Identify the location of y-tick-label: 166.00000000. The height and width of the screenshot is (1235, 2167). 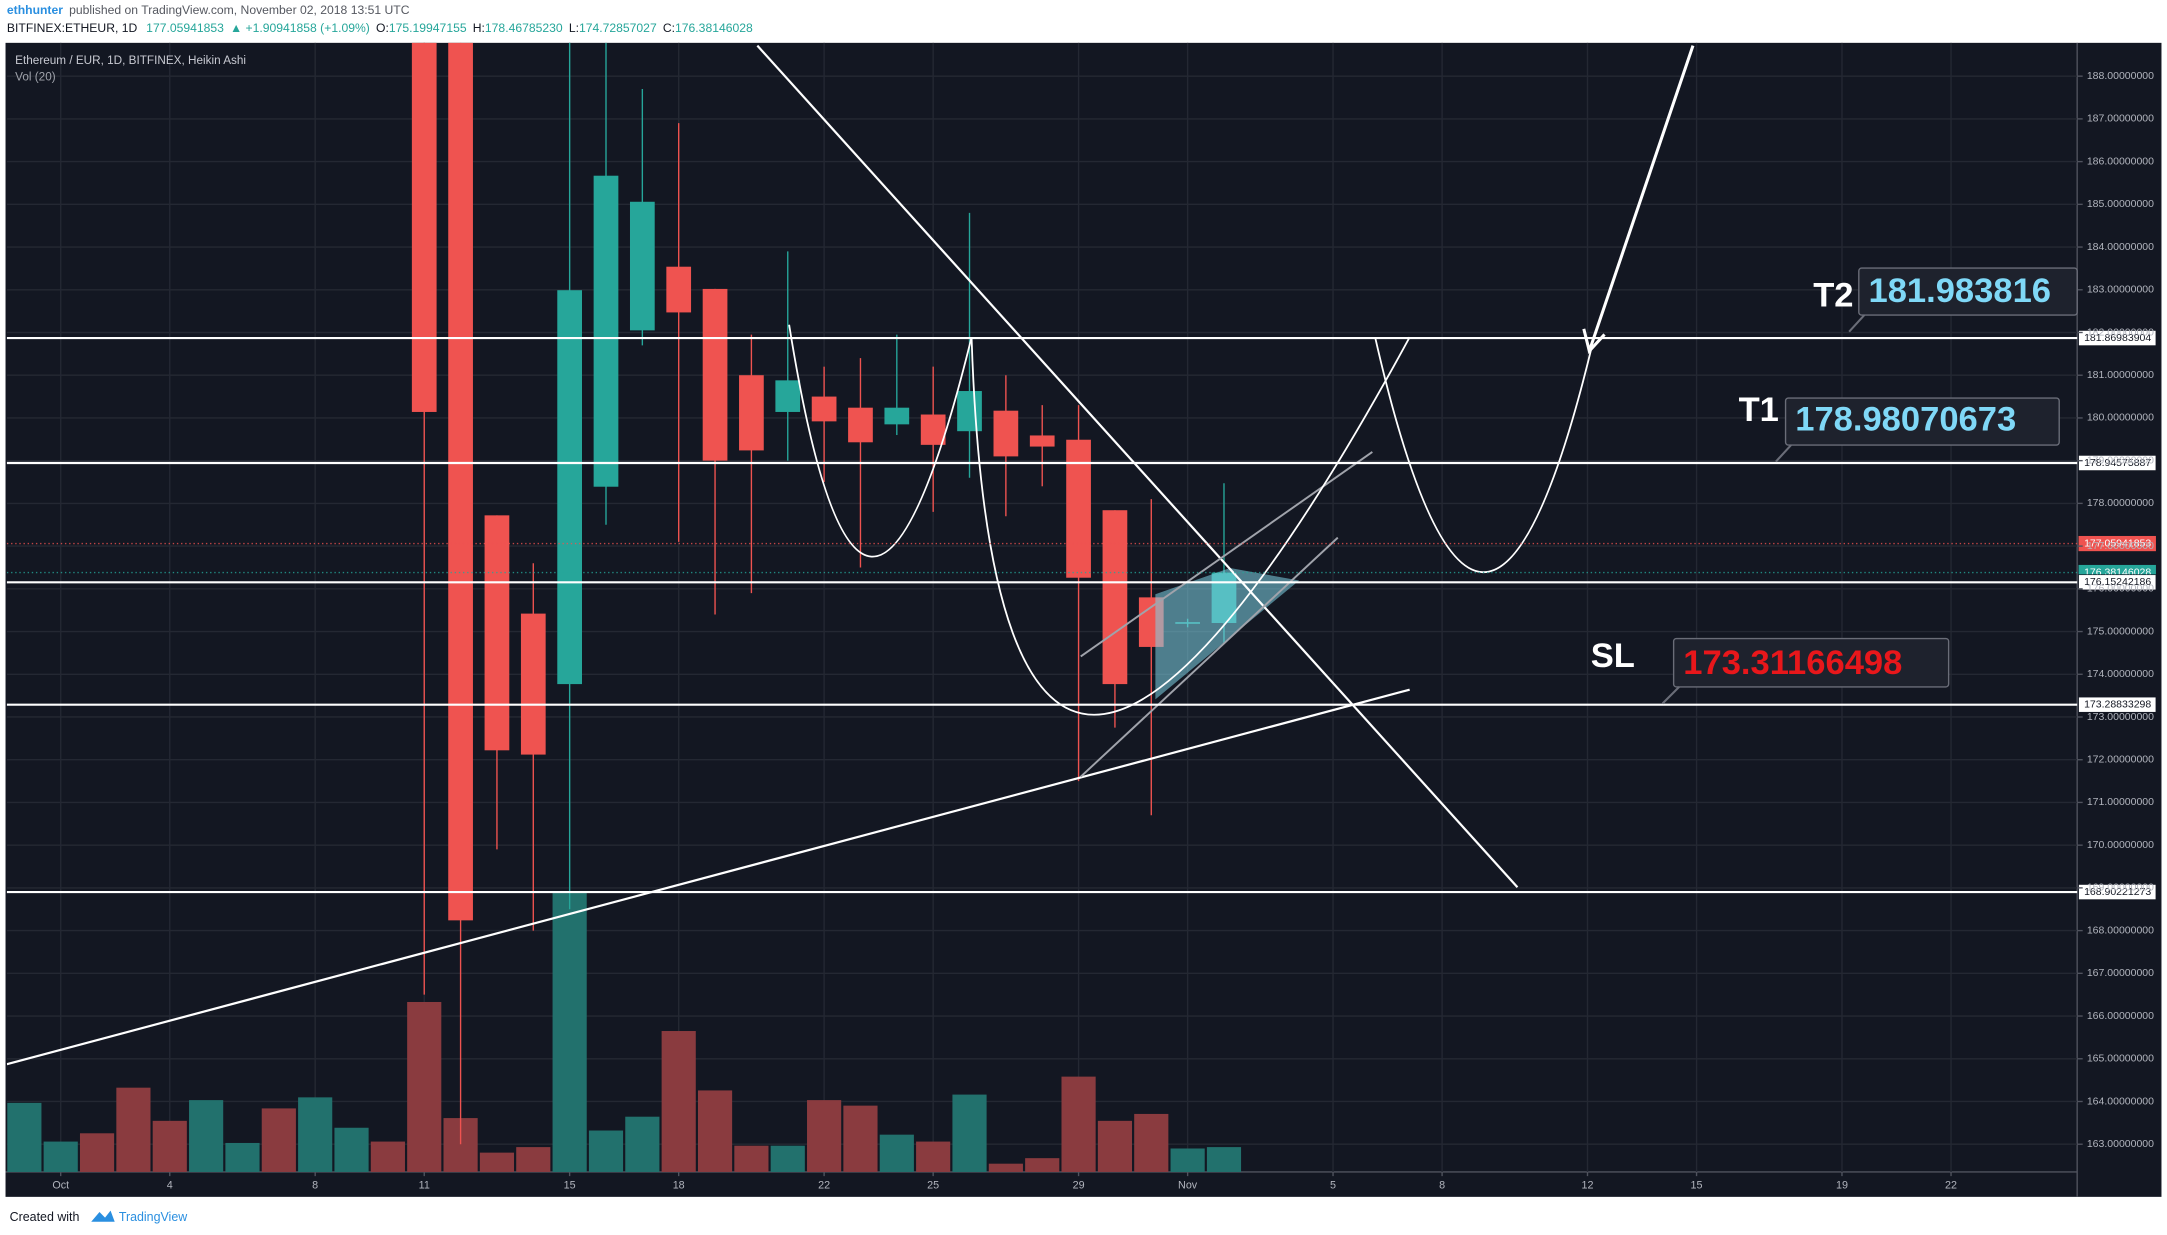
(2120, 1016).